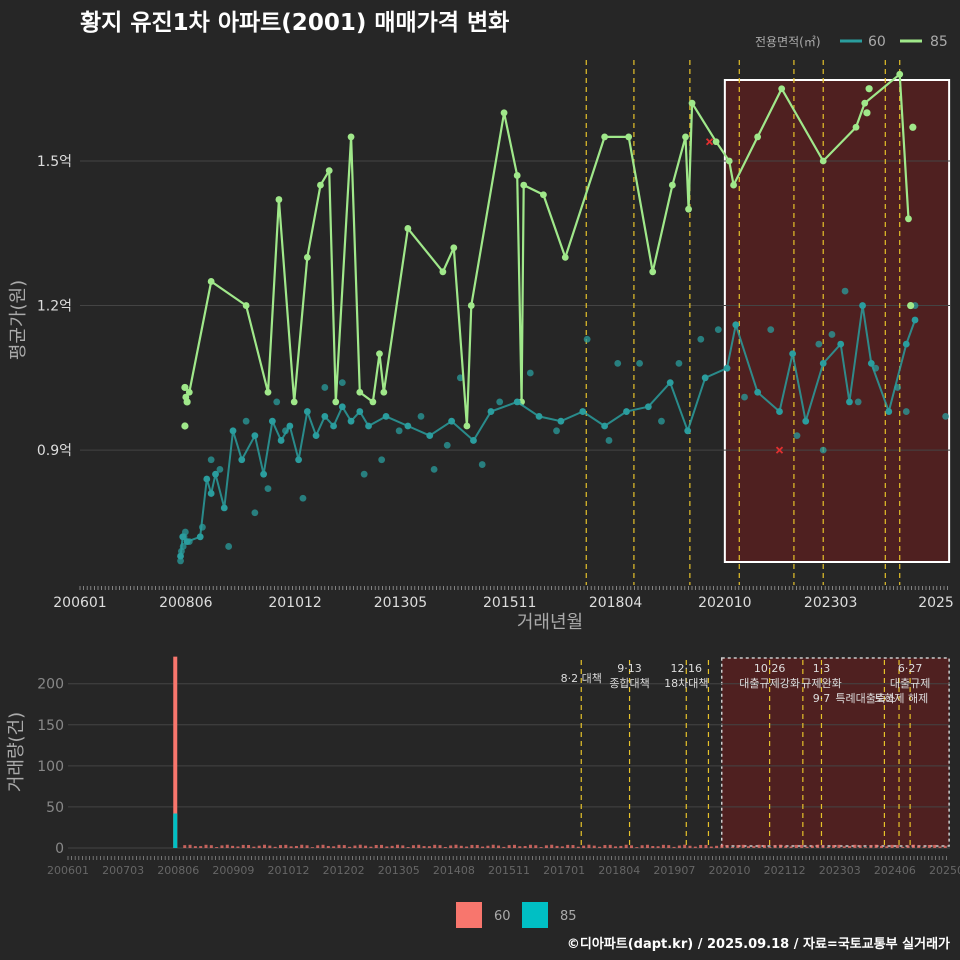 The image size is (960, 960). Describe the element at coordinates (50, 726) in the screenshot. I see `y-tick-label-bottom: 150` at that location.